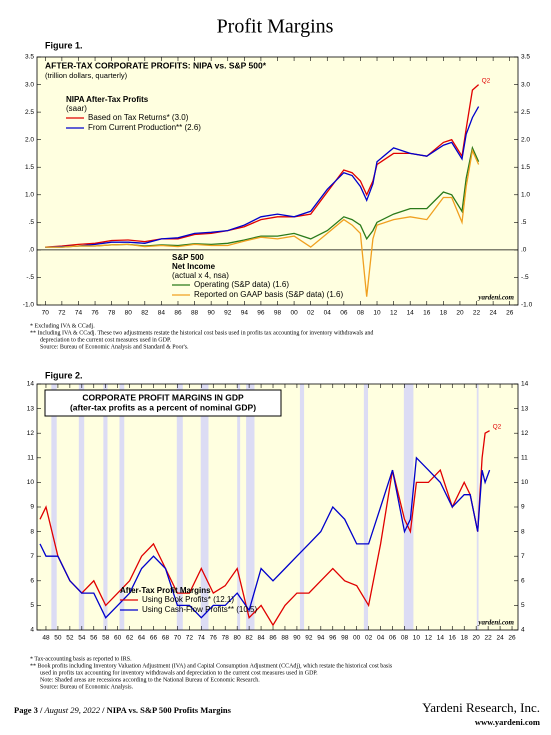 Image resolution: width=551 pixels, height=735 pixels. Describe the element at coordinates (29, 194) in the screenshot. I see `y-tick-label: 1.0` at that location.